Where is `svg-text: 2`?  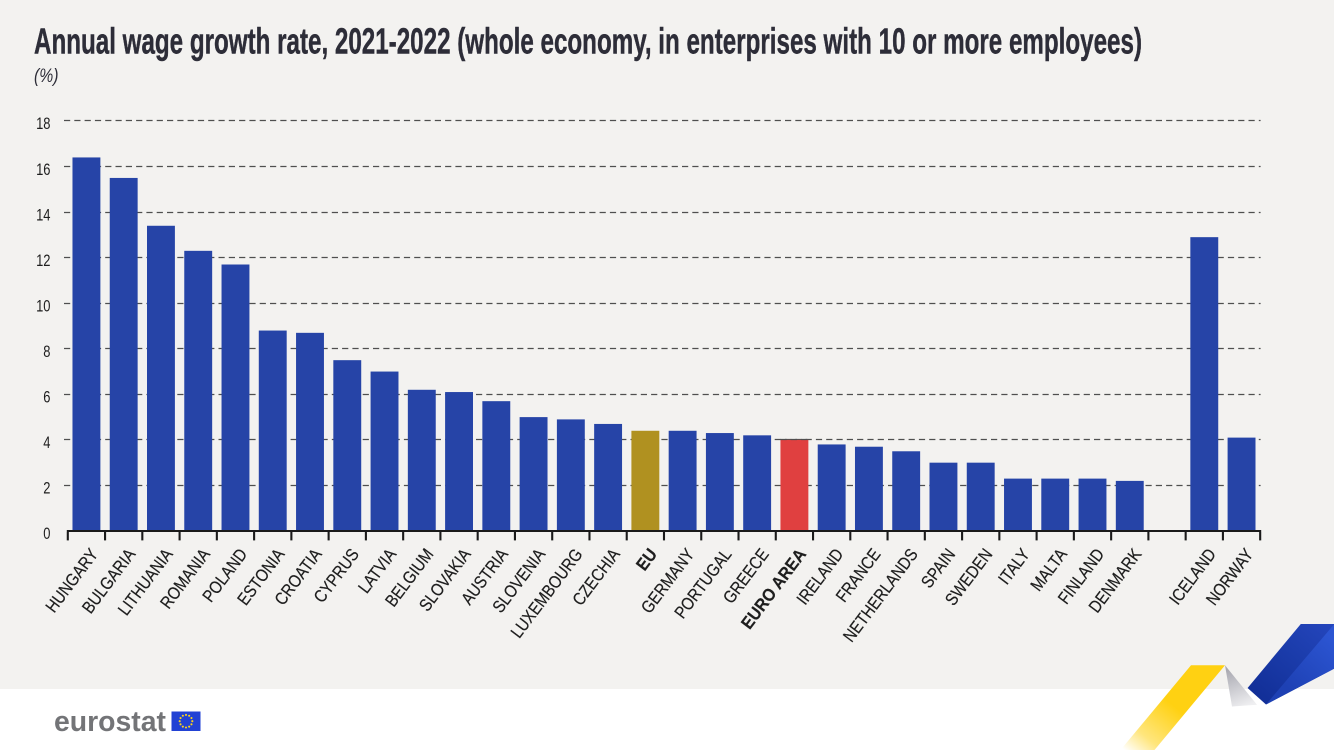
svg-text: 2 is located at coordinates (46, 488).